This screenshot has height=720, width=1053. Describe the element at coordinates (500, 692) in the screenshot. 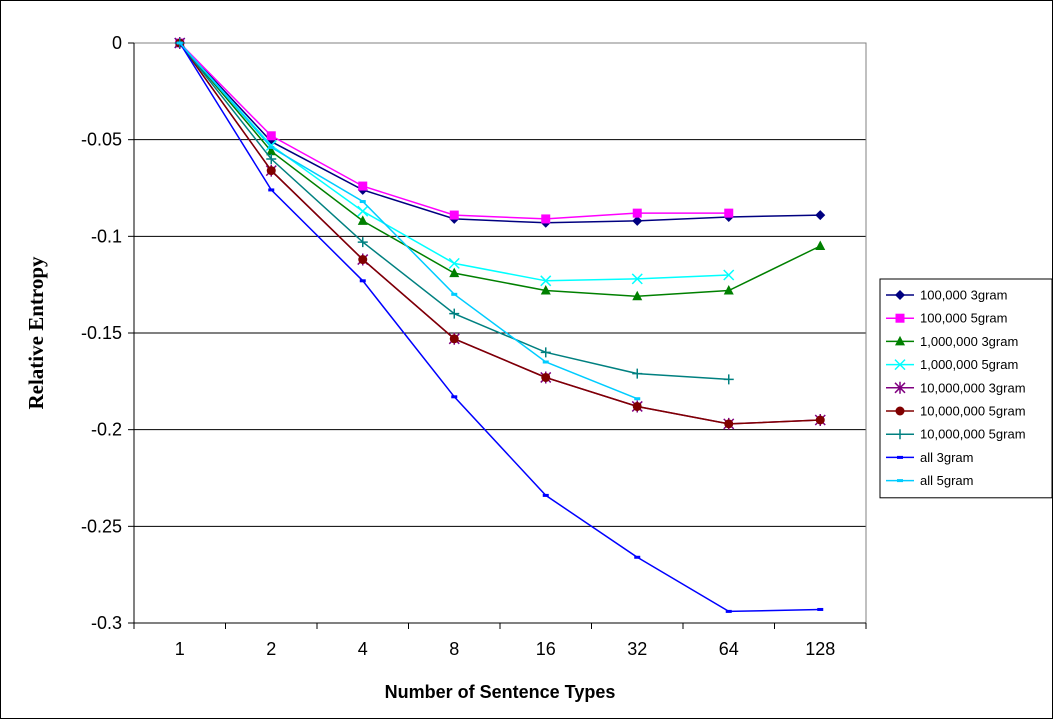

I see `x-axis-label: Number of Sentence Types` at that location.